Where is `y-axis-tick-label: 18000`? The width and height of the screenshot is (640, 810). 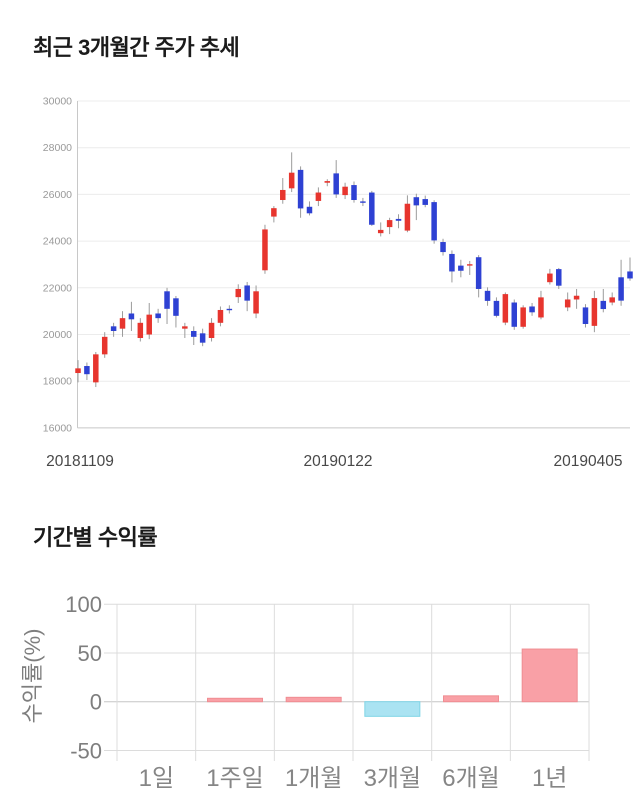 y-axis-tick-label: 18000 is located at coordinates (57, 382).